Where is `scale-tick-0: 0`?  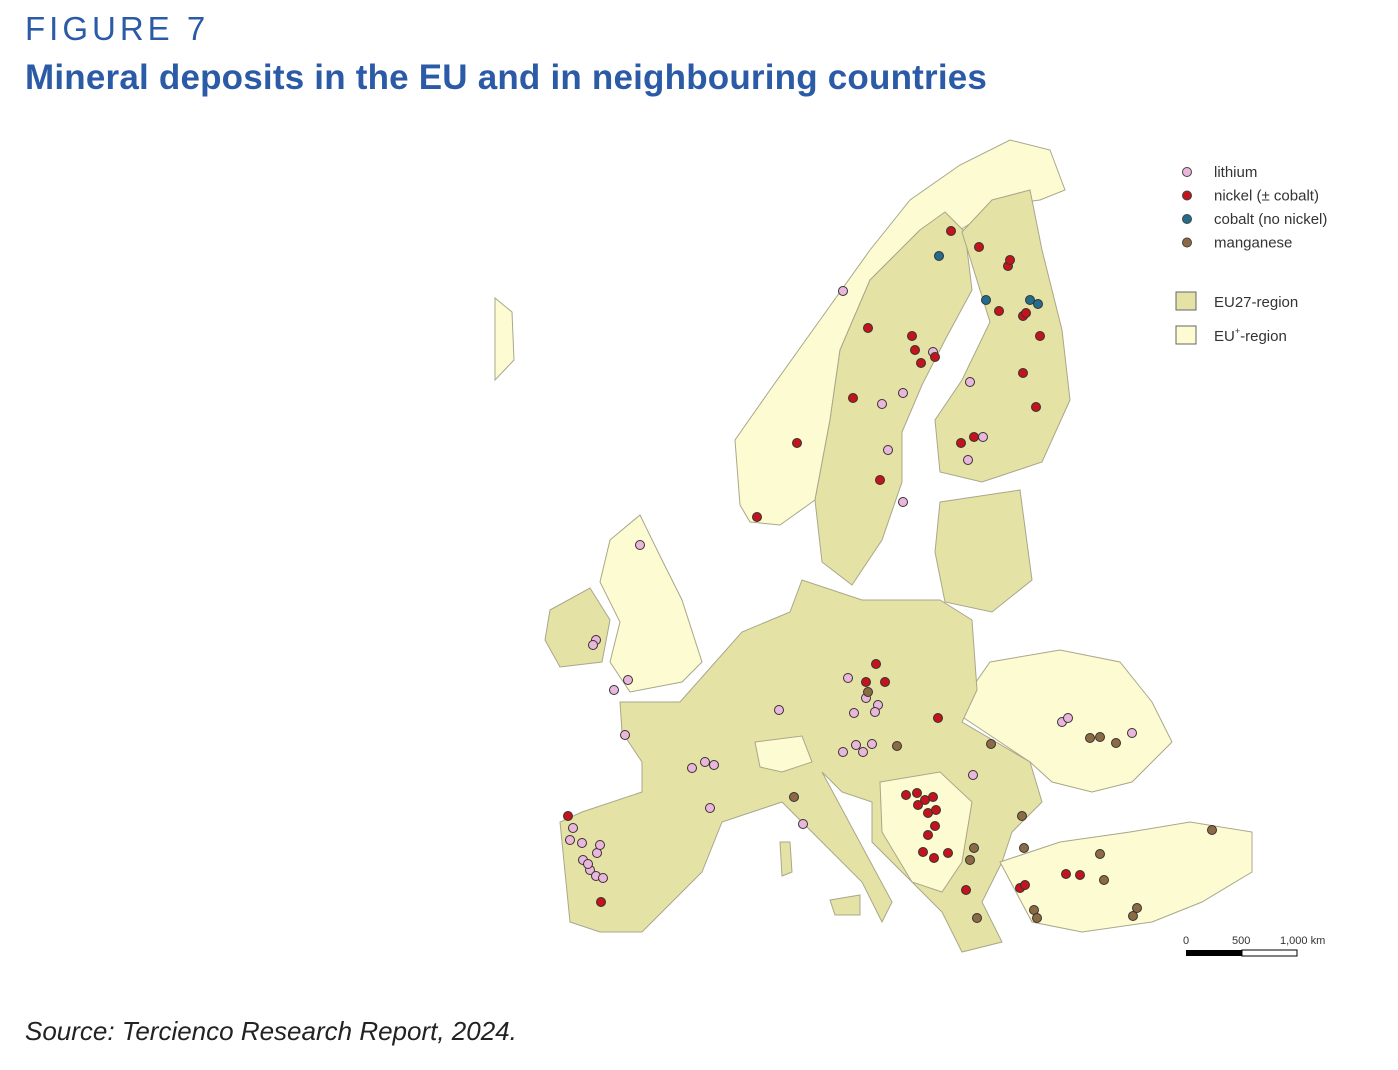 scale-tick-0: 0 is located at coordinates (1186, 941).